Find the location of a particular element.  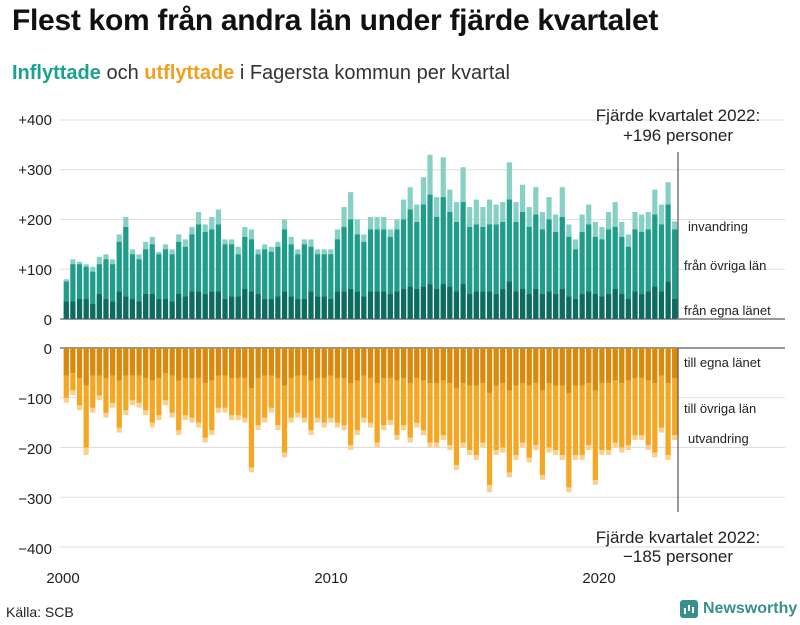

label-out-total: utvandring is located at coordinates (718, 438).